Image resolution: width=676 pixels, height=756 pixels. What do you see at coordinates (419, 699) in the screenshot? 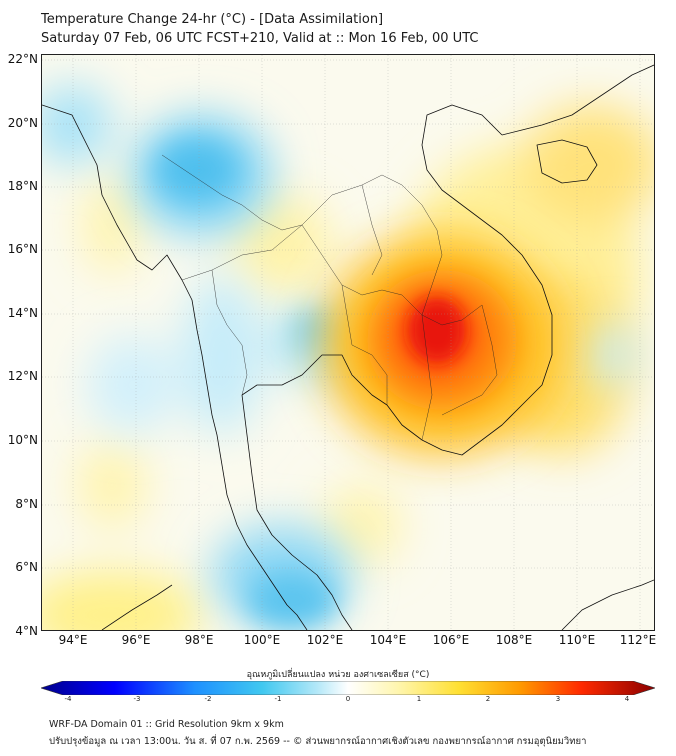
I see `colorbar-tick: 1` at bounding box center [419, 699].